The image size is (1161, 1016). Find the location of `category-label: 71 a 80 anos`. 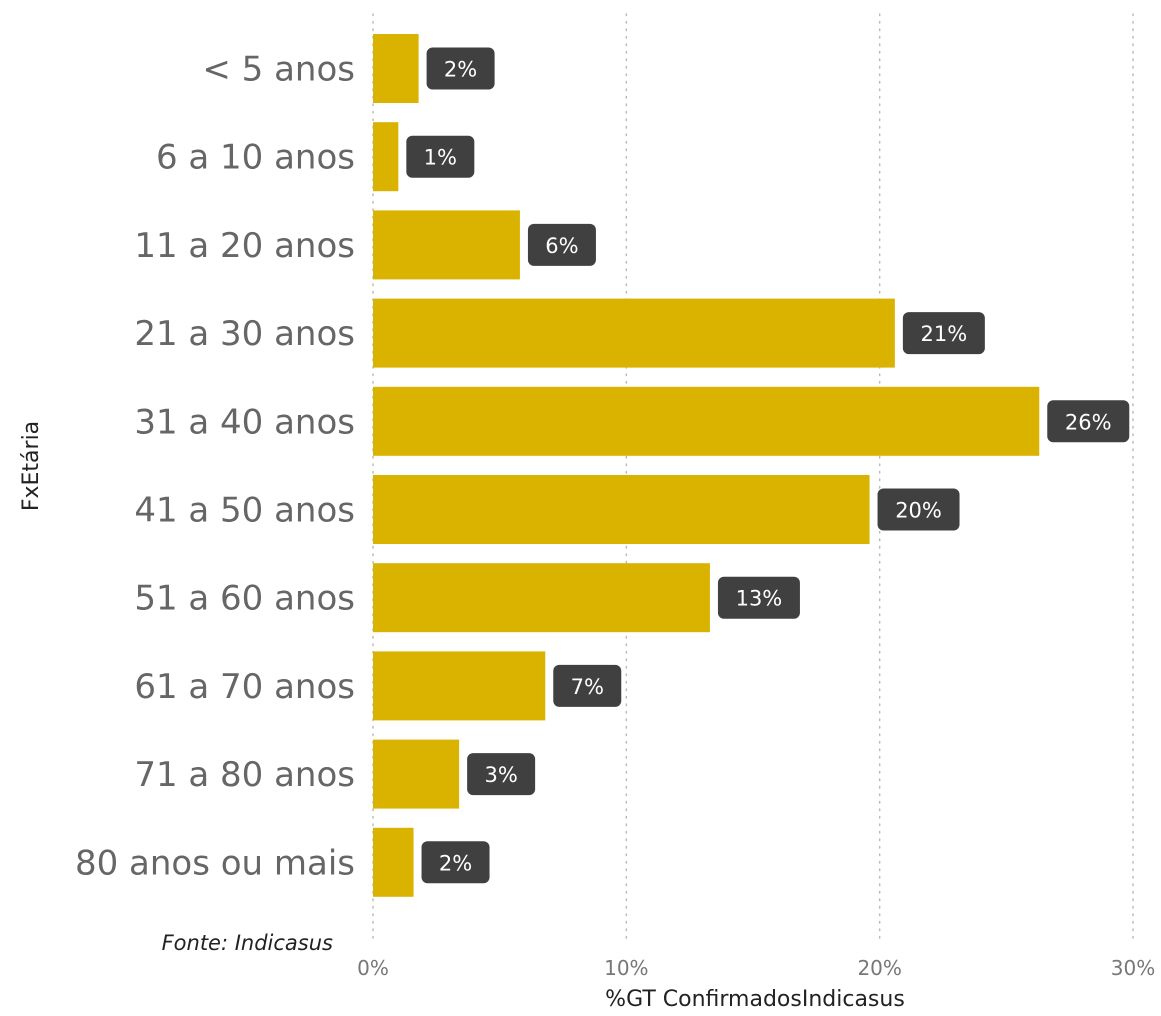

category-label: 71 a 80 anos is located at coordinates (244, 775).